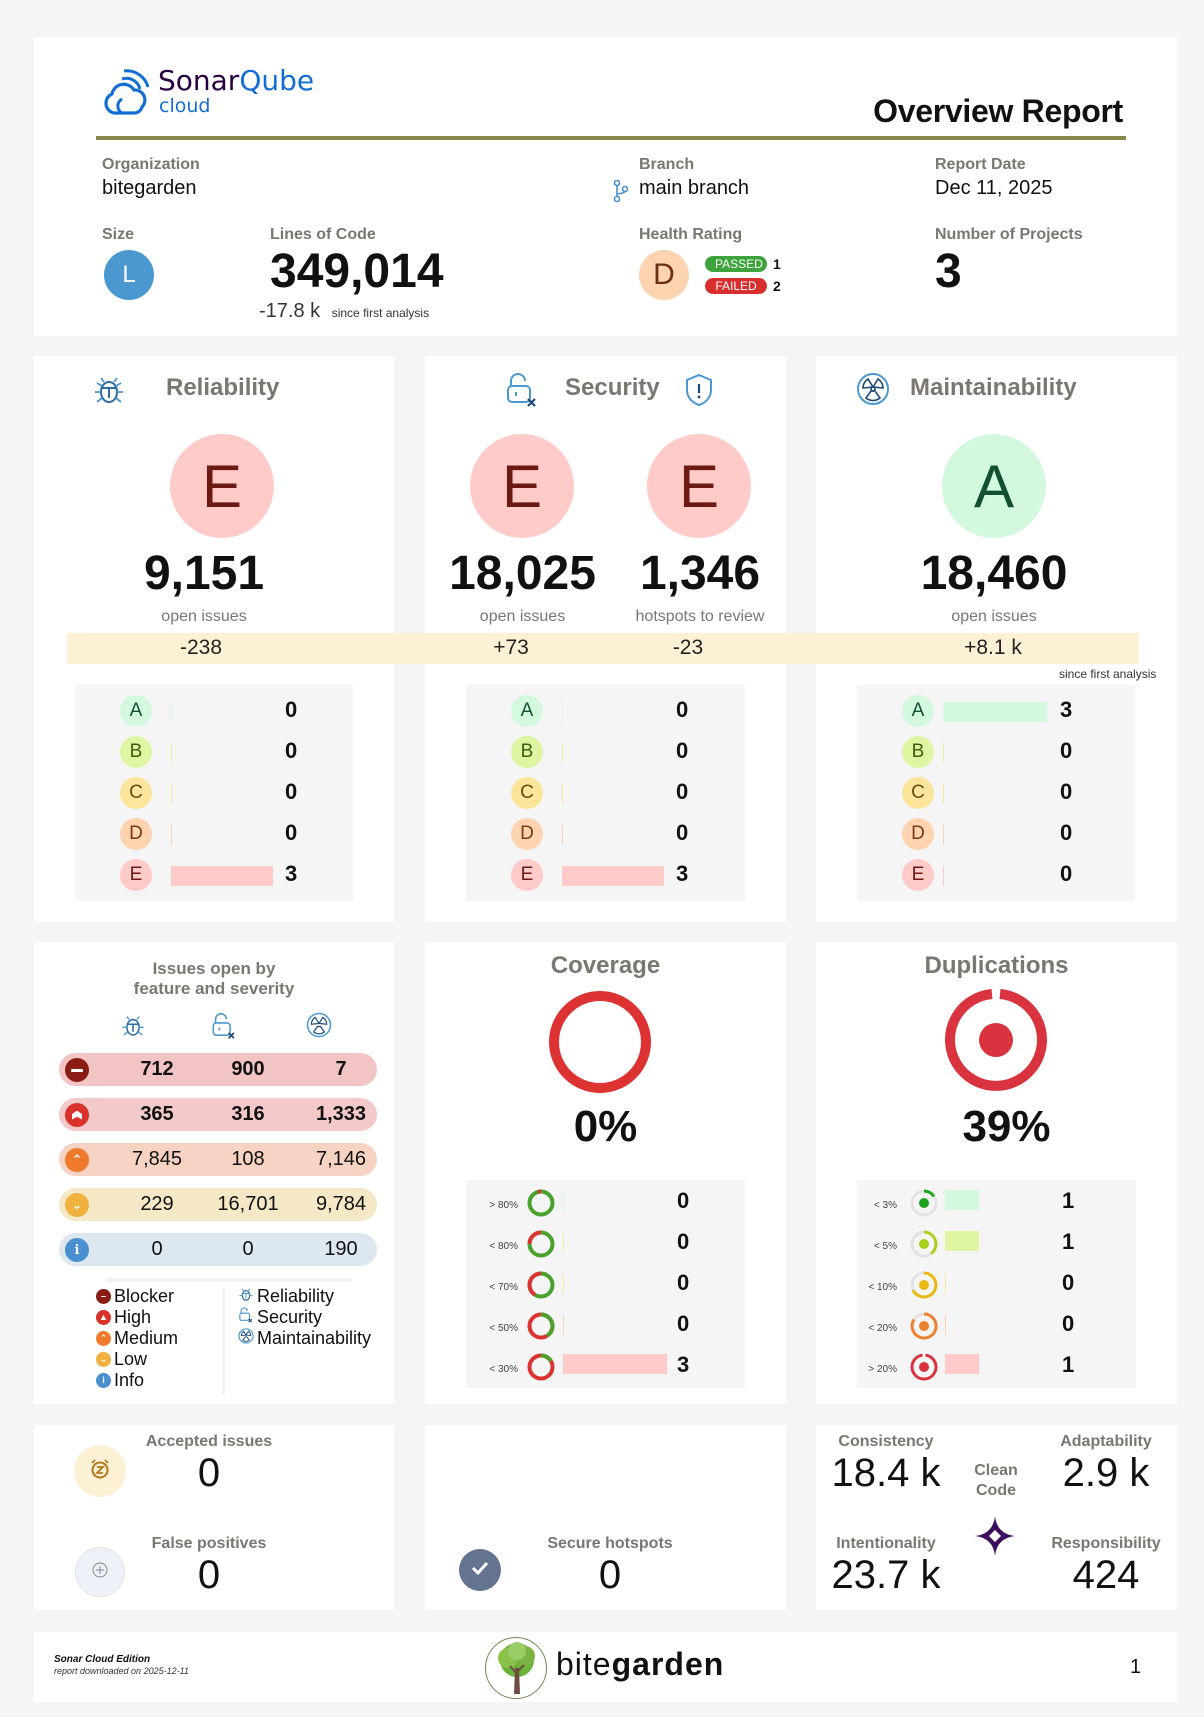 The height and width of the screenshot is (1717, 1204). Describe the element at coordinates (736, 286) in the screenshot. I see `failed-badge: FAILED` at that location.